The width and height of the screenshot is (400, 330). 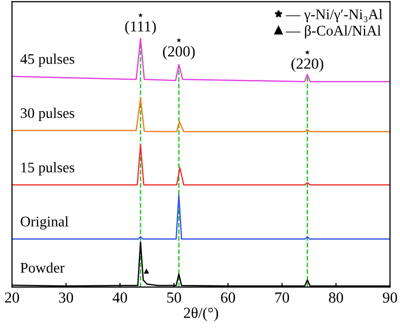 I want to click on series-label: Powder, so click(x=42, y=267).